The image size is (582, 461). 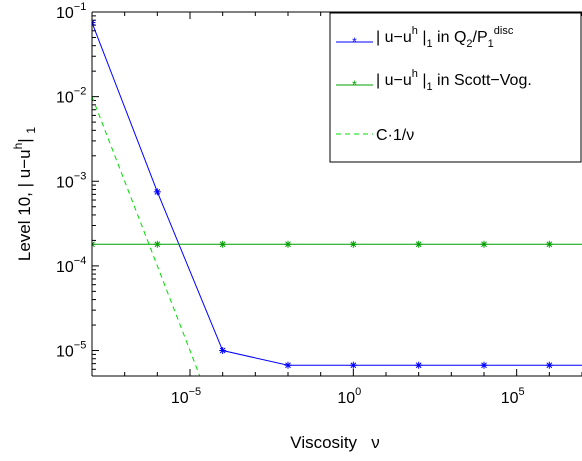 What do you see at coordinates (349, 396) in the screenshot?
I see `x-tick-label: 10⁰` at bounding box center [349, 396].